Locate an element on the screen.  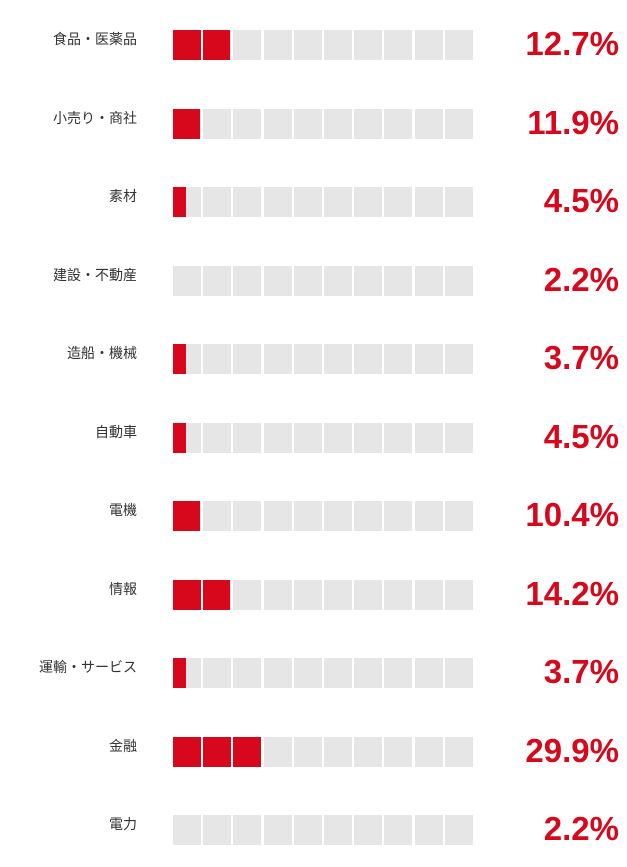
category-label: 造船・機械 is located at coordinates (102, 354).